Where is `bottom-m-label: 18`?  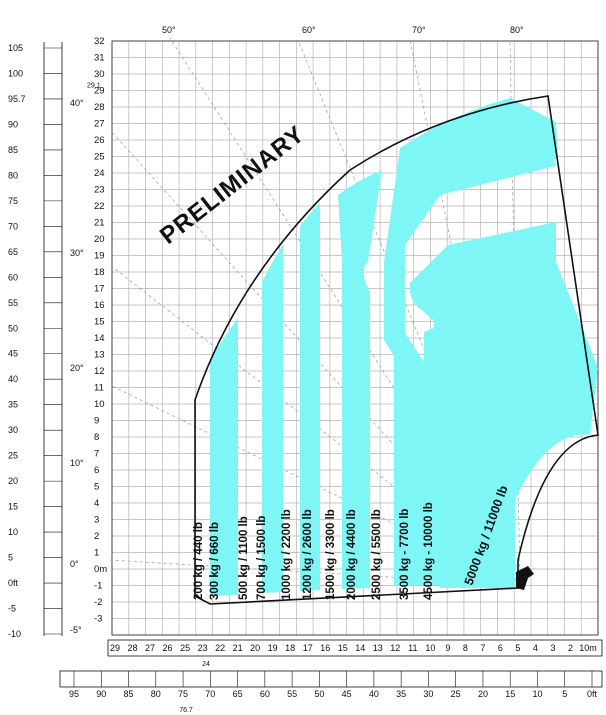 bottom-m-label: 18 is located at coordinates (290, 648).